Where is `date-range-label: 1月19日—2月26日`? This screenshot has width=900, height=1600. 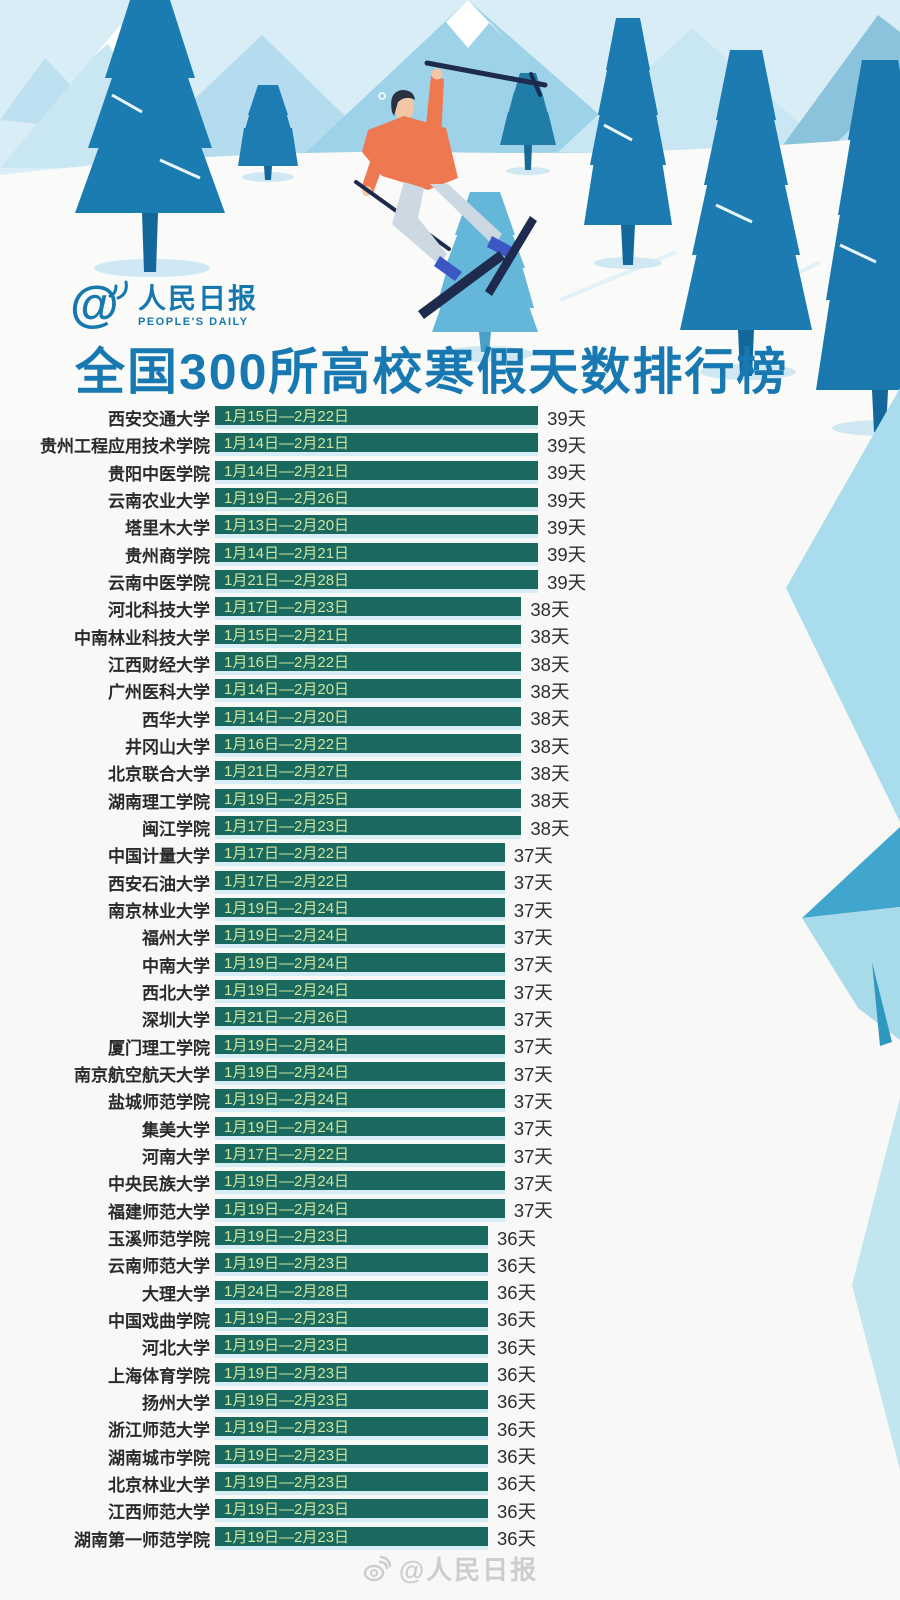 date-range-label: 1月19日—2月26日 is located at coordinates (287, 499).